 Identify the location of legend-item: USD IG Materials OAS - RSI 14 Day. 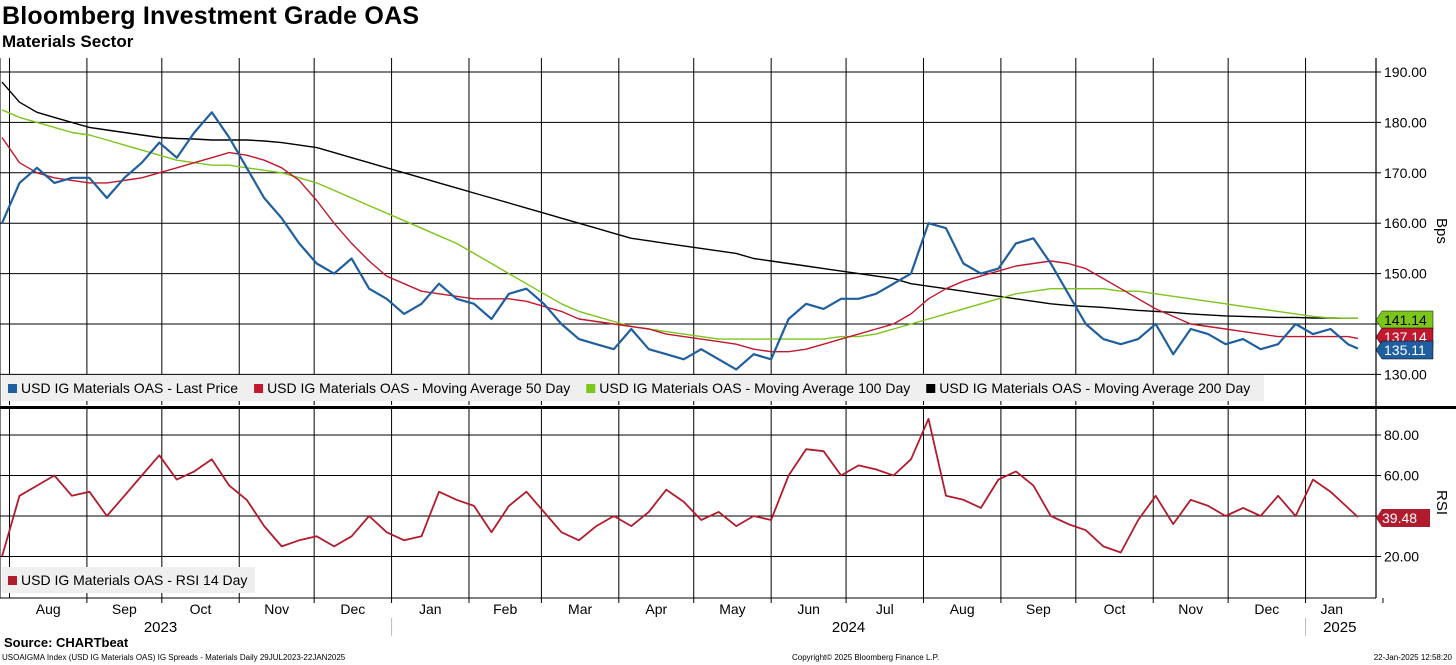
(134, 580).